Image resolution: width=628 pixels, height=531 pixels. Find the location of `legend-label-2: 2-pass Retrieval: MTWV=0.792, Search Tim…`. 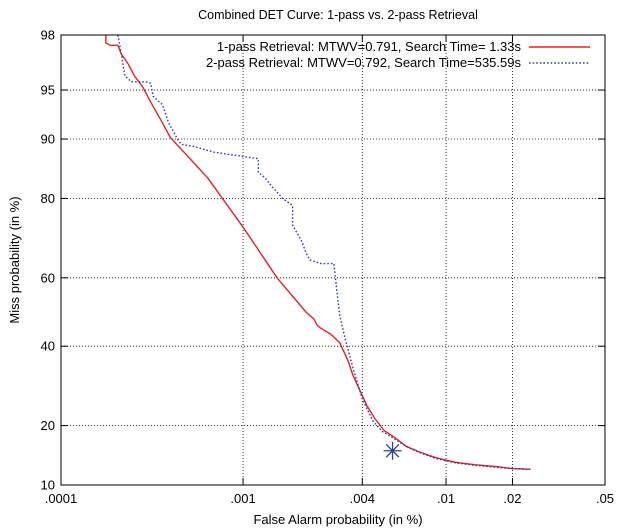

legend-label-2: 2-pass Retrieval: MTWV=0.792, Search Tim… is located at coordinates (364, 62).